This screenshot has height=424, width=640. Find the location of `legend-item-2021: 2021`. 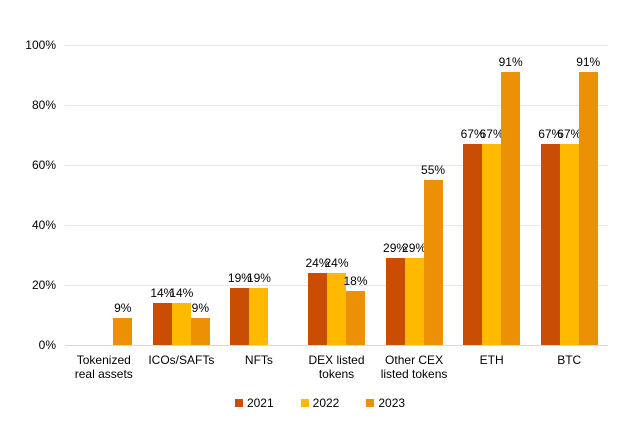

legend-item-2021: 2021 is located at coordinates (254, 403).